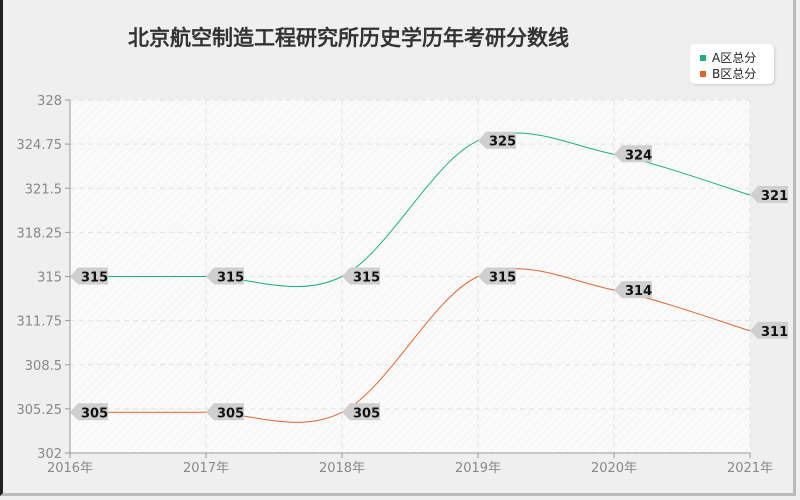 The image size is (800, 500). Describe the element at coordinates (703, 57) in the screenshot. I see `legend-swatch-a` at that location.